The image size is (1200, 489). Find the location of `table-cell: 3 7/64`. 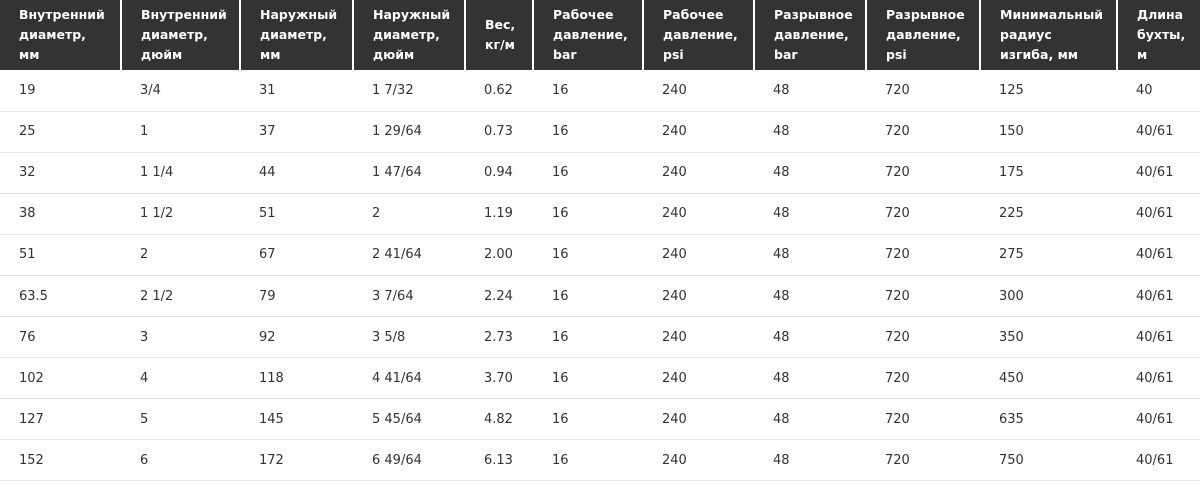

table-cell: 3 7/64 is located at coordinates (409, 296).